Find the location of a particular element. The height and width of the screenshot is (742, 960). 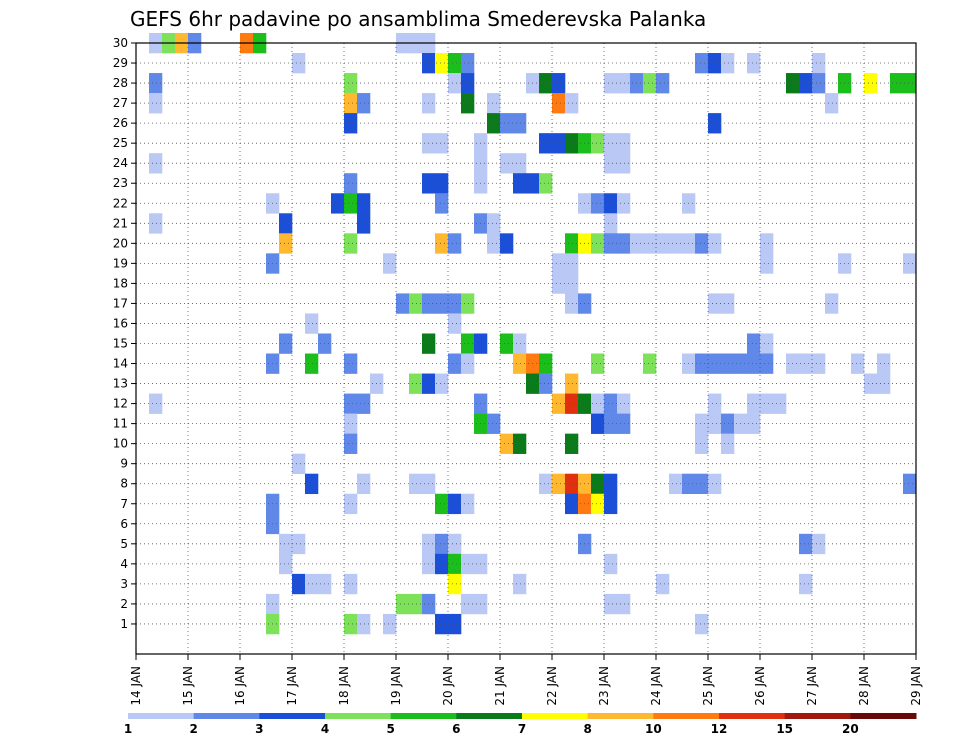

y-tick-label: 26 is located at coordinates (120, 123).